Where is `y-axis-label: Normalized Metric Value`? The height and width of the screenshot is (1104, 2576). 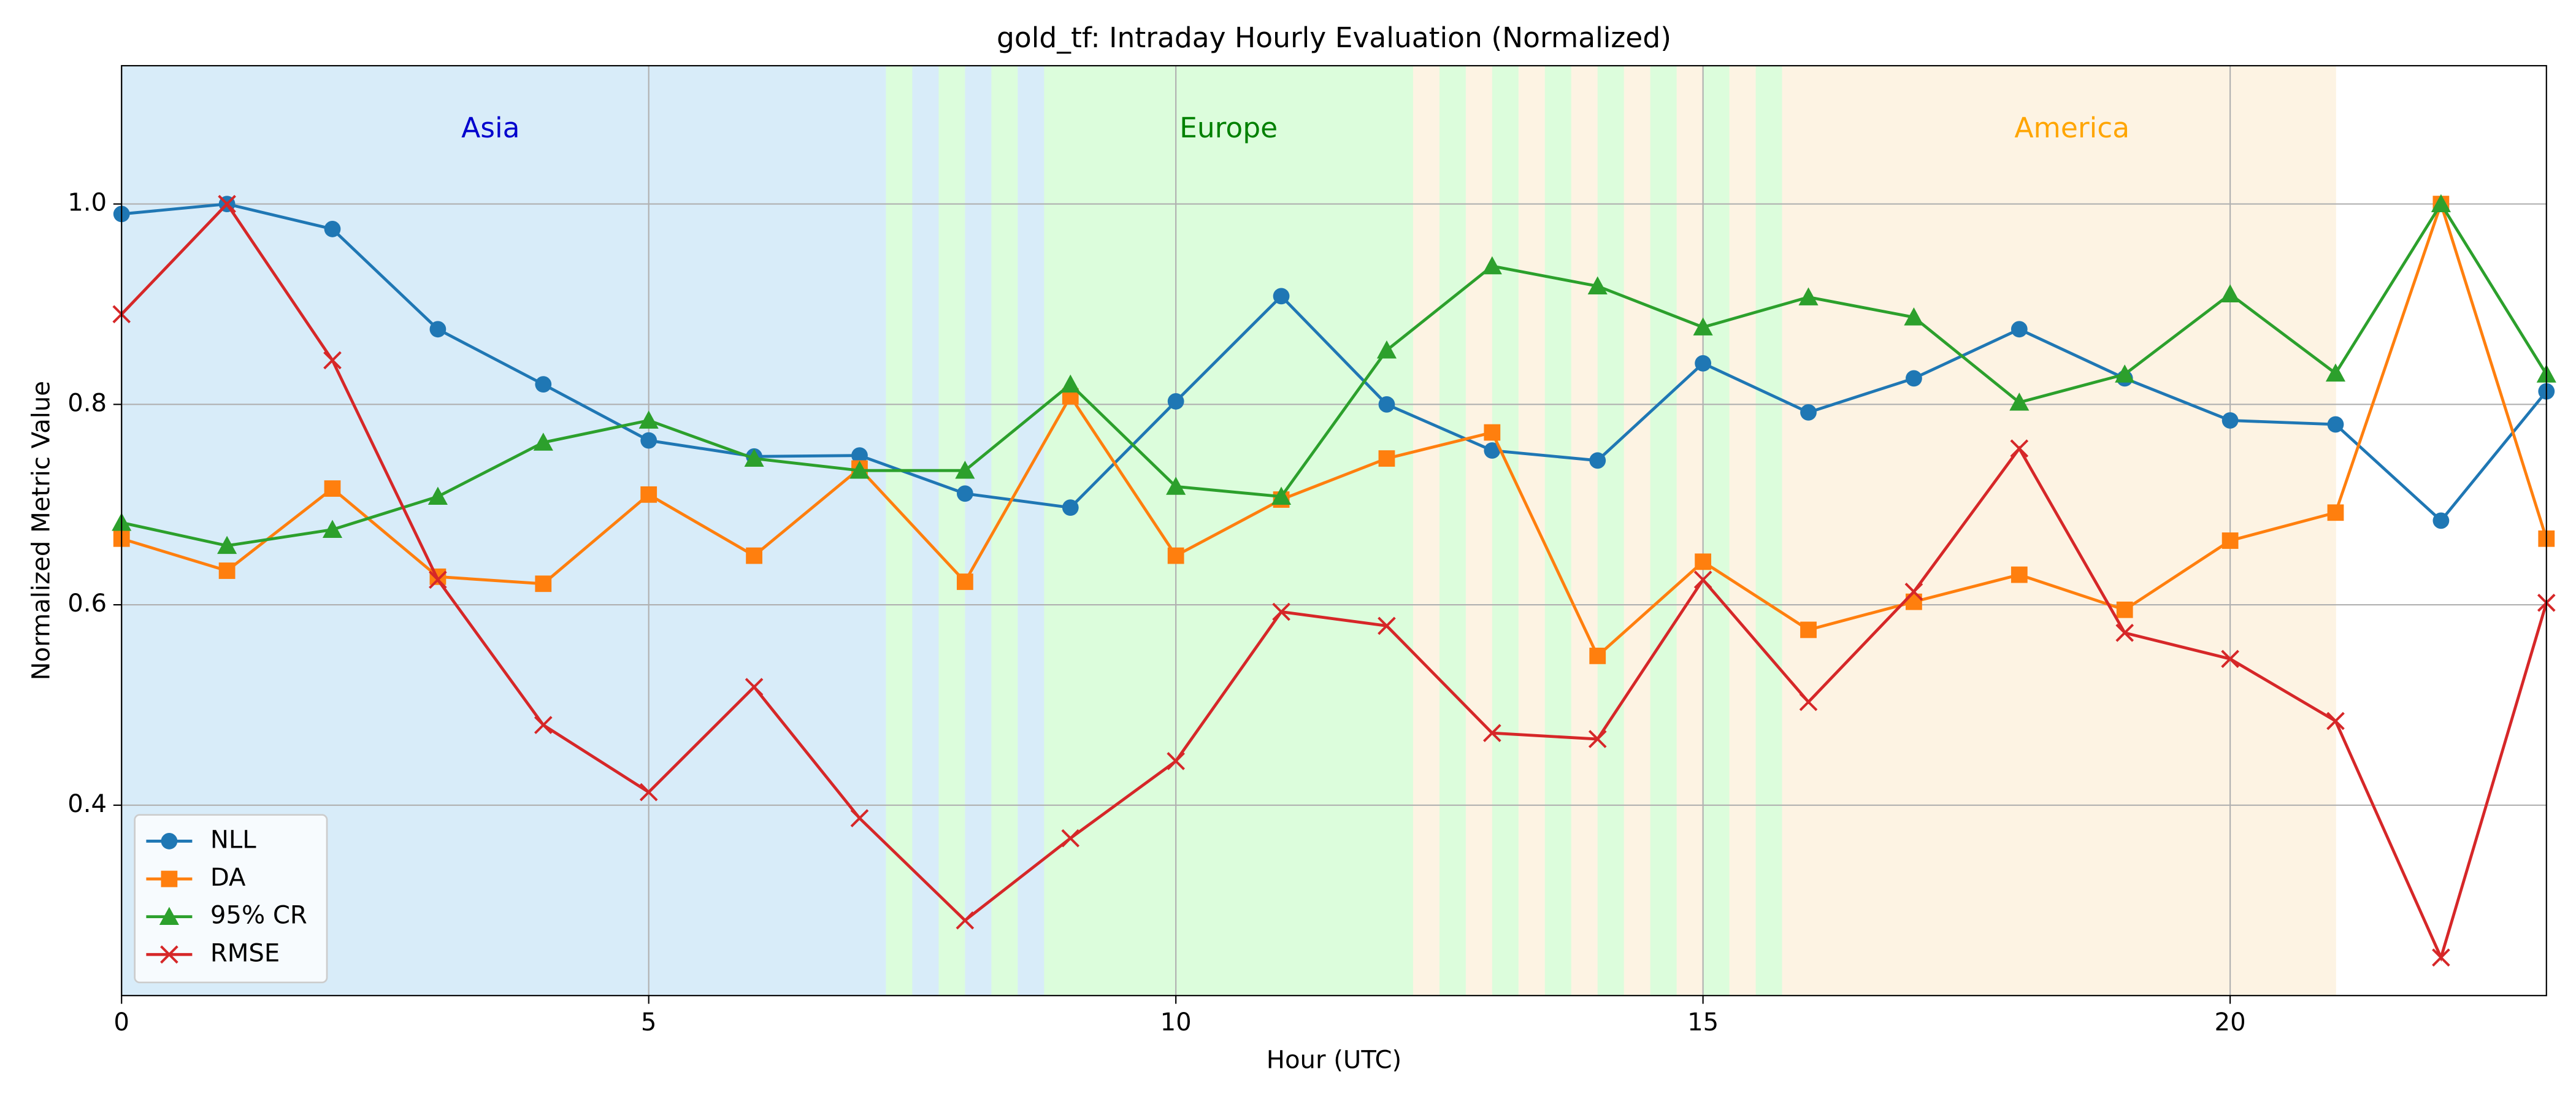
y-axis-label: Normalized Metric Value is located at coordinates (42, 530).